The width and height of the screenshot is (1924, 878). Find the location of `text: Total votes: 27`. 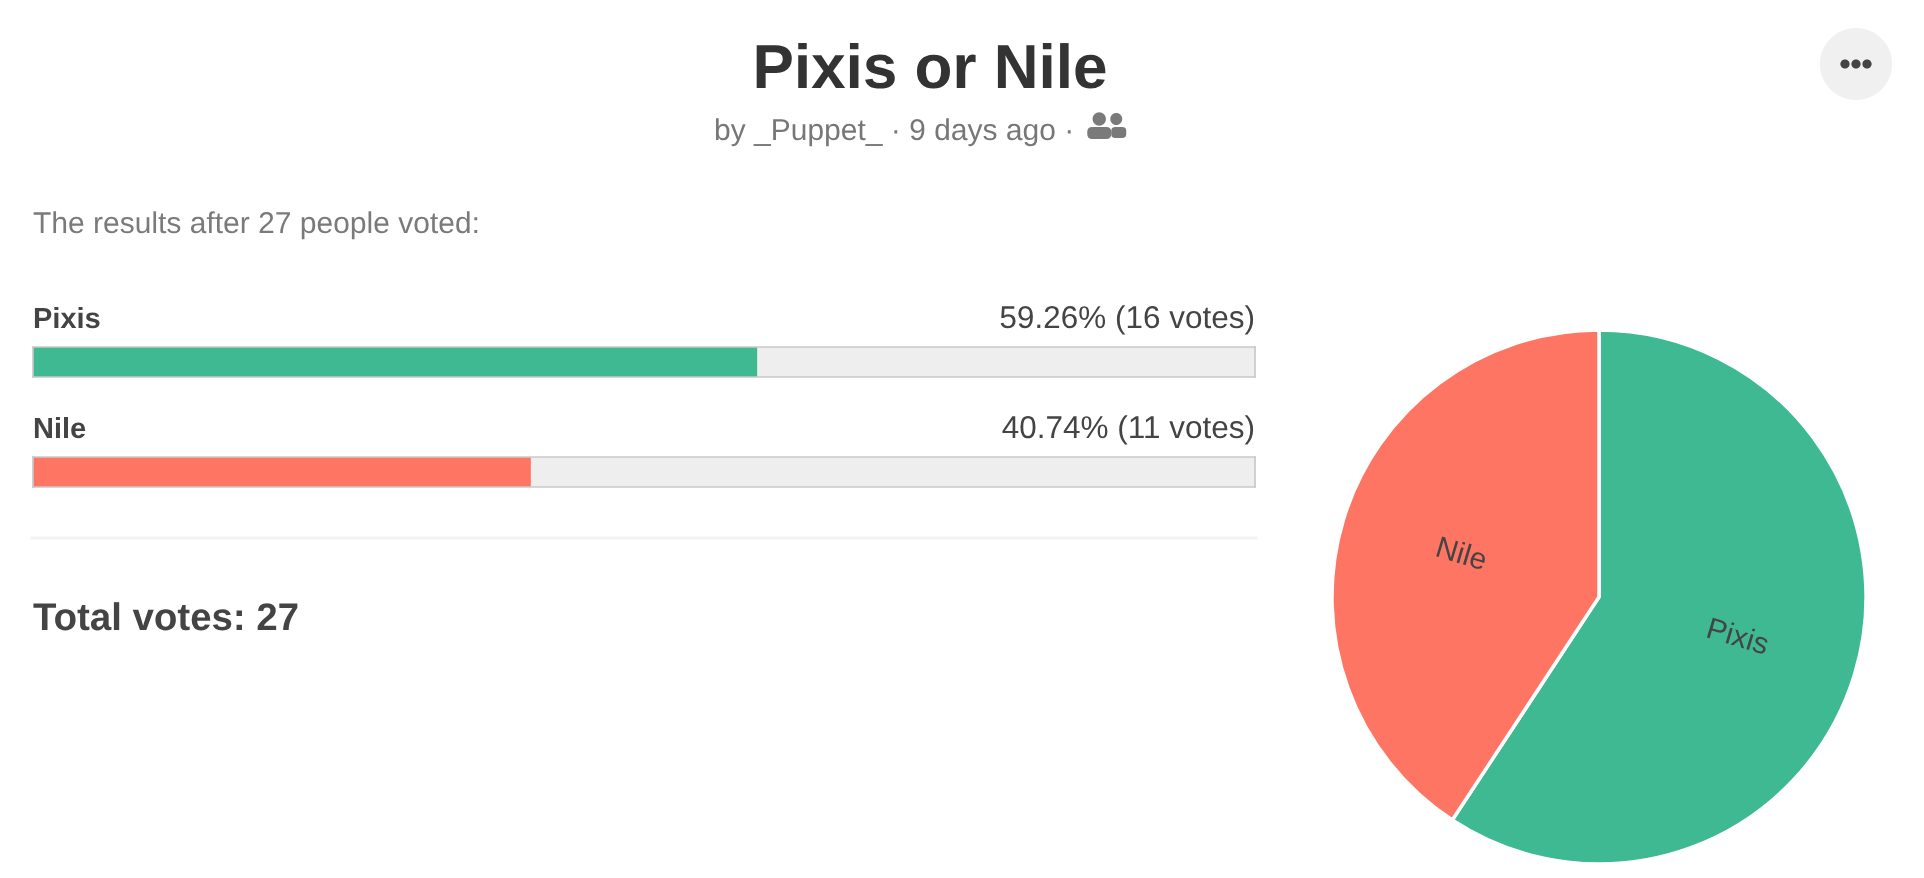

text: Total votes: 27 is located at coordinates (165, 616).